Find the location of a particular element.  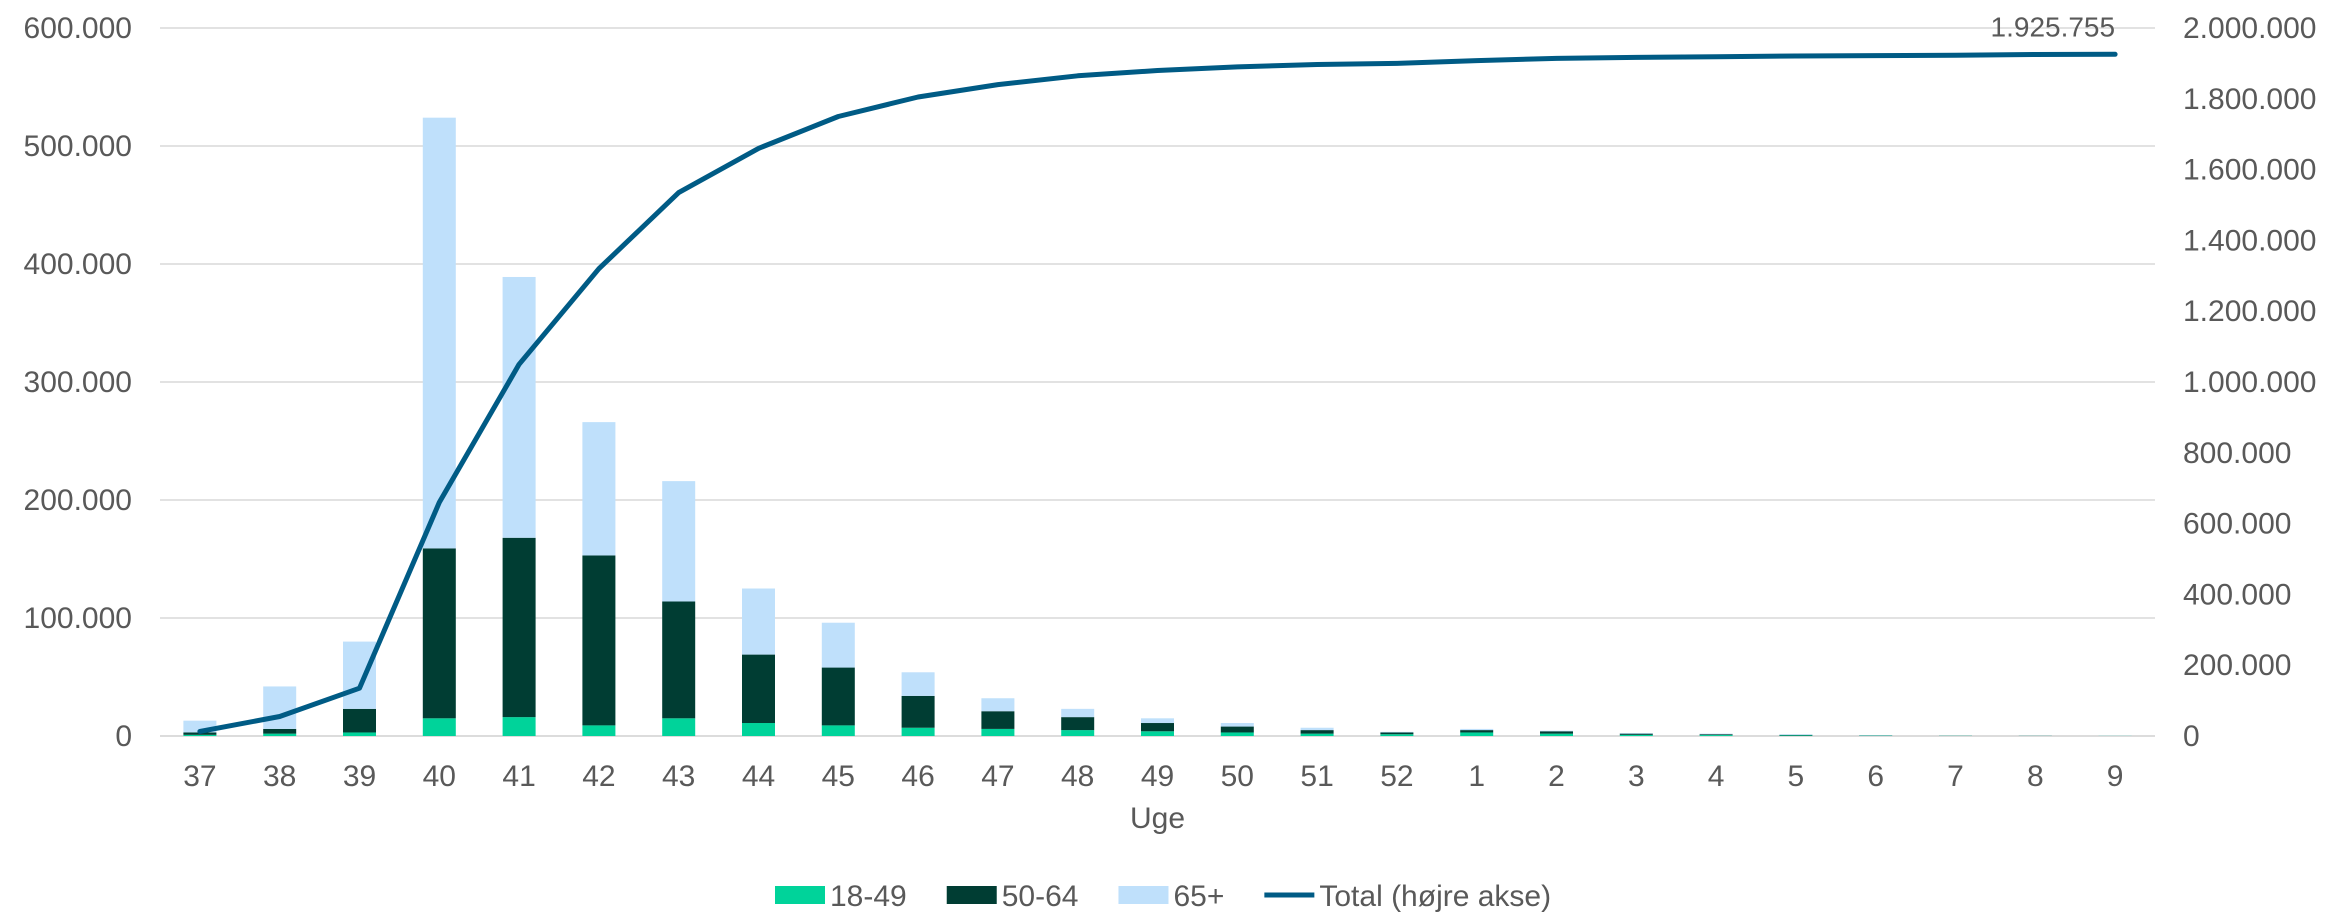

legend-label: 50-64 is located at coordinates (1040, 896).